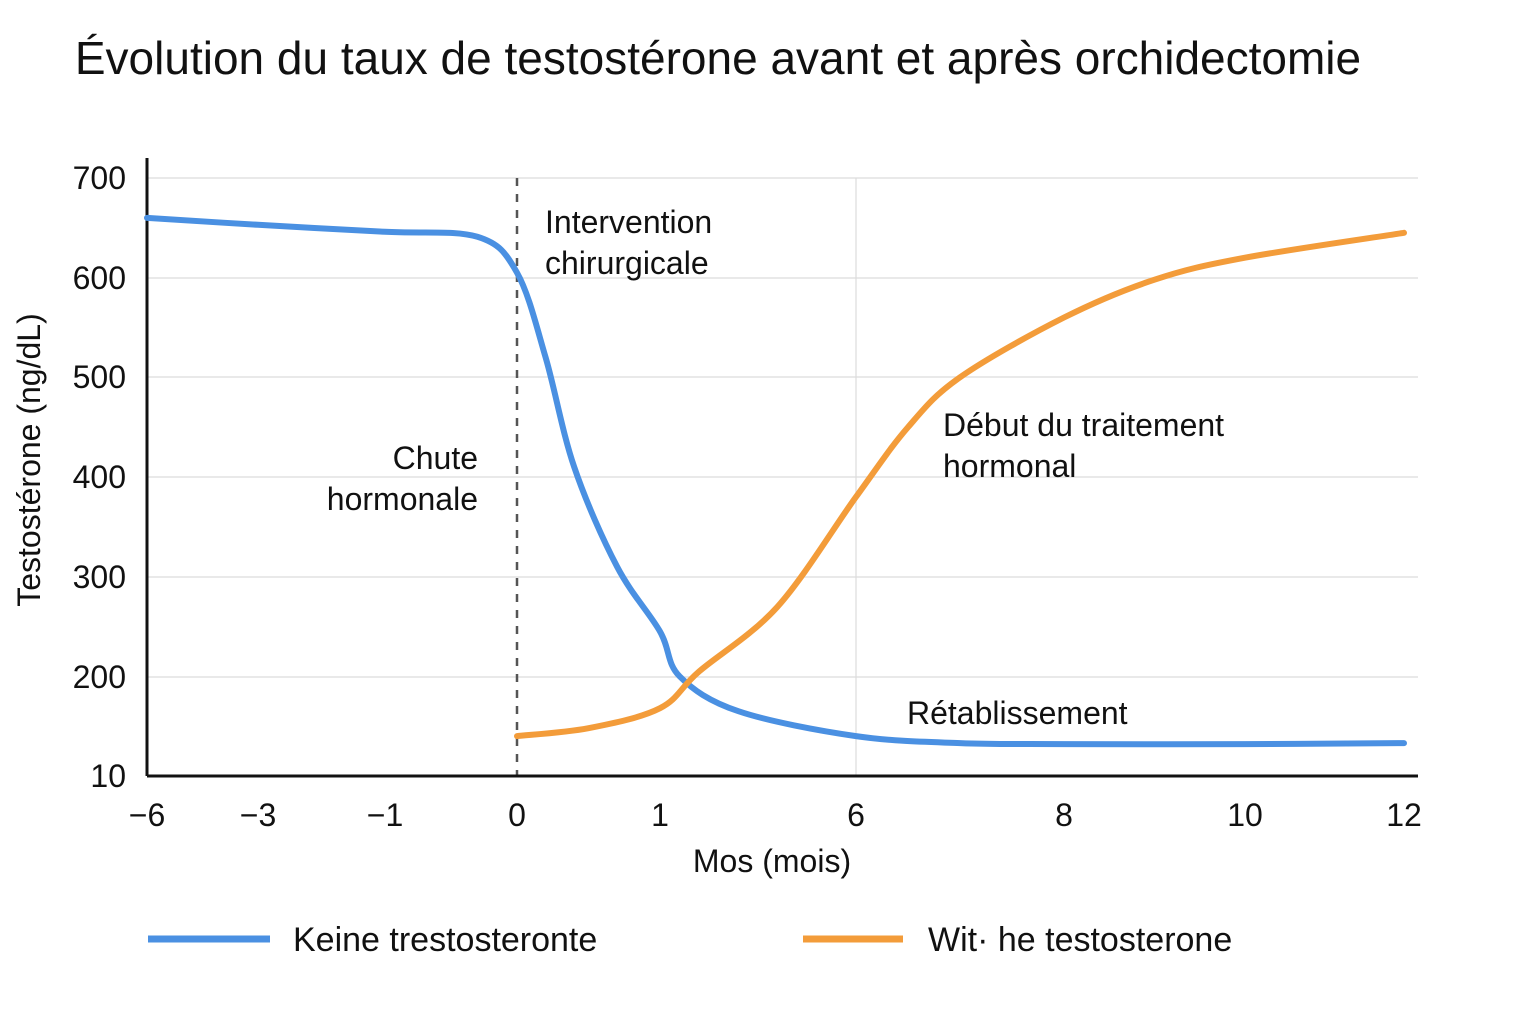 Image resolution: width=1536 pixels, height=1024 pixels. I want to click on y-axis-label: Testostérone (ng/dL), so click(29, 460).